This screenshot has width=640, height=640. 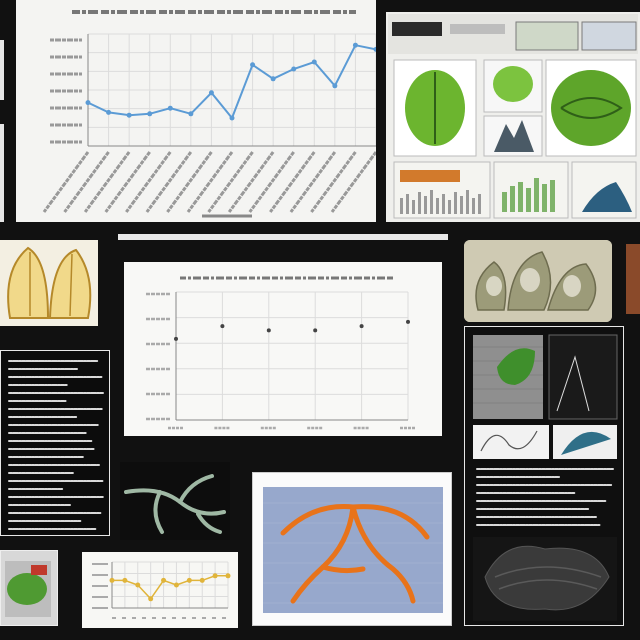 What do you see at coordinates (28, 282) in the screenshot?
I see `leaf-outline-left` at bounding box center [28, 282].